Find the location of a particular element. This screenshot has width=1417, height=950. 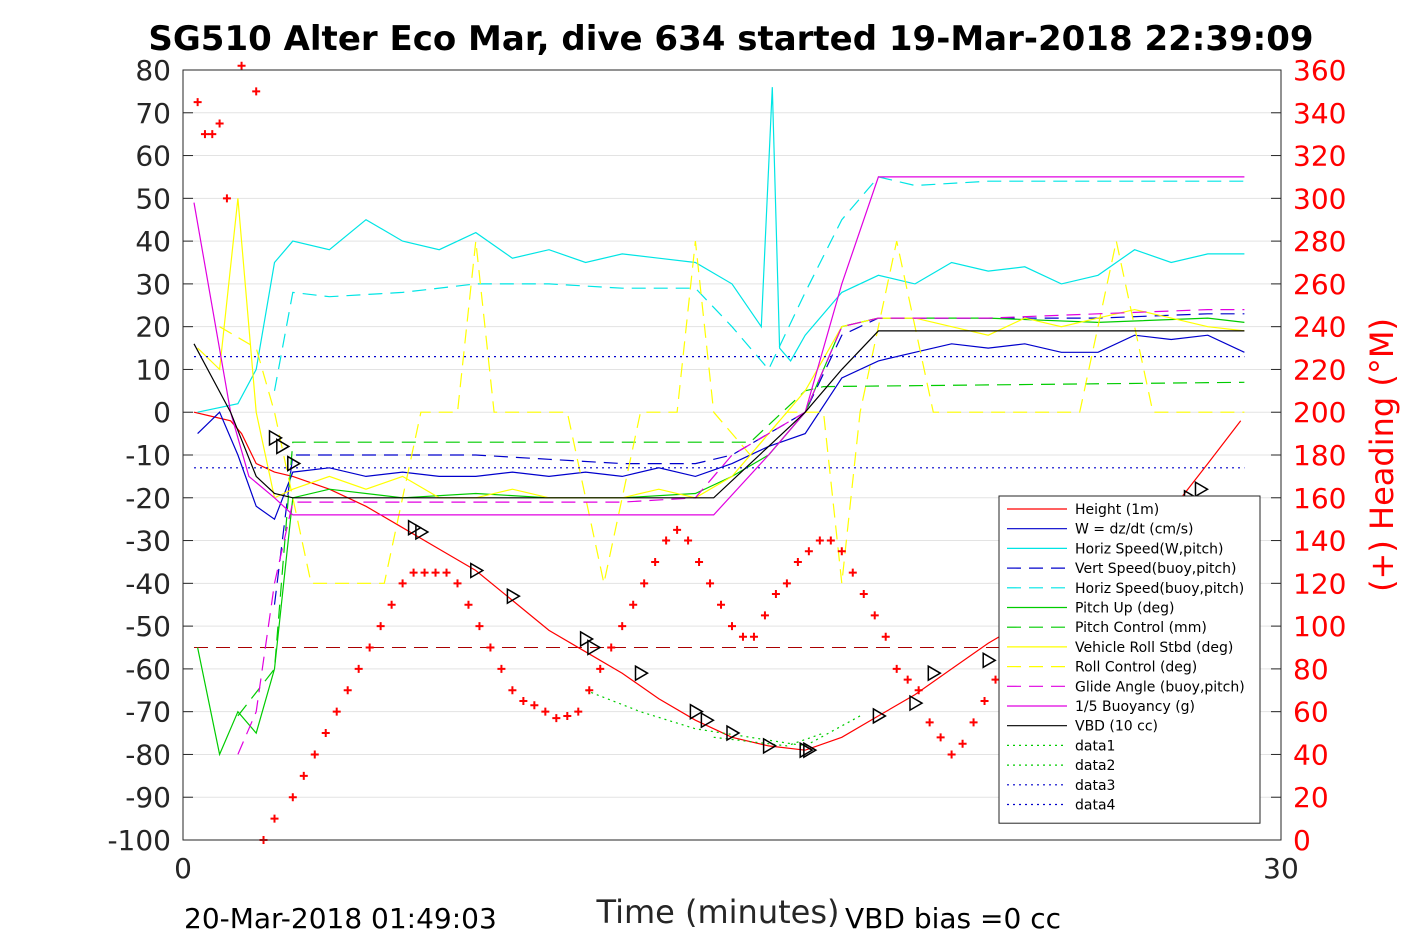

y2-tick-label: 160 is located at coordinates (1319, 498).